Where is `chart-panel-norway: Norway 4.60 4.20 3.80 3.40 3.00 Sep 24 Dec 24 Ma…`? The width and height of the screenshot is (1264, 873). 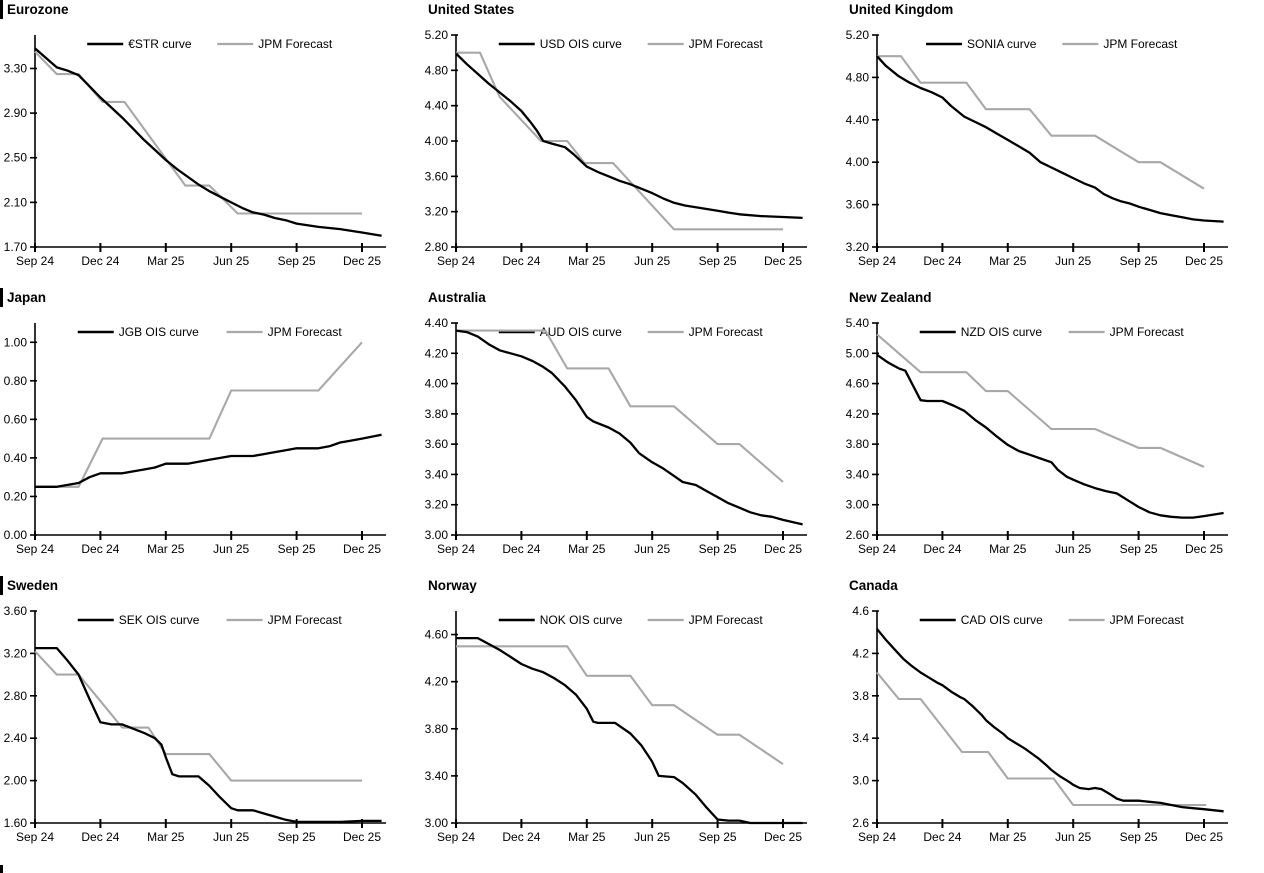 chart-panel-norway: Norway 4.60 4.20 3.80 3.40 3.00 Sep 24 Dec 24 Ma… is located at coordinates (631, 724).